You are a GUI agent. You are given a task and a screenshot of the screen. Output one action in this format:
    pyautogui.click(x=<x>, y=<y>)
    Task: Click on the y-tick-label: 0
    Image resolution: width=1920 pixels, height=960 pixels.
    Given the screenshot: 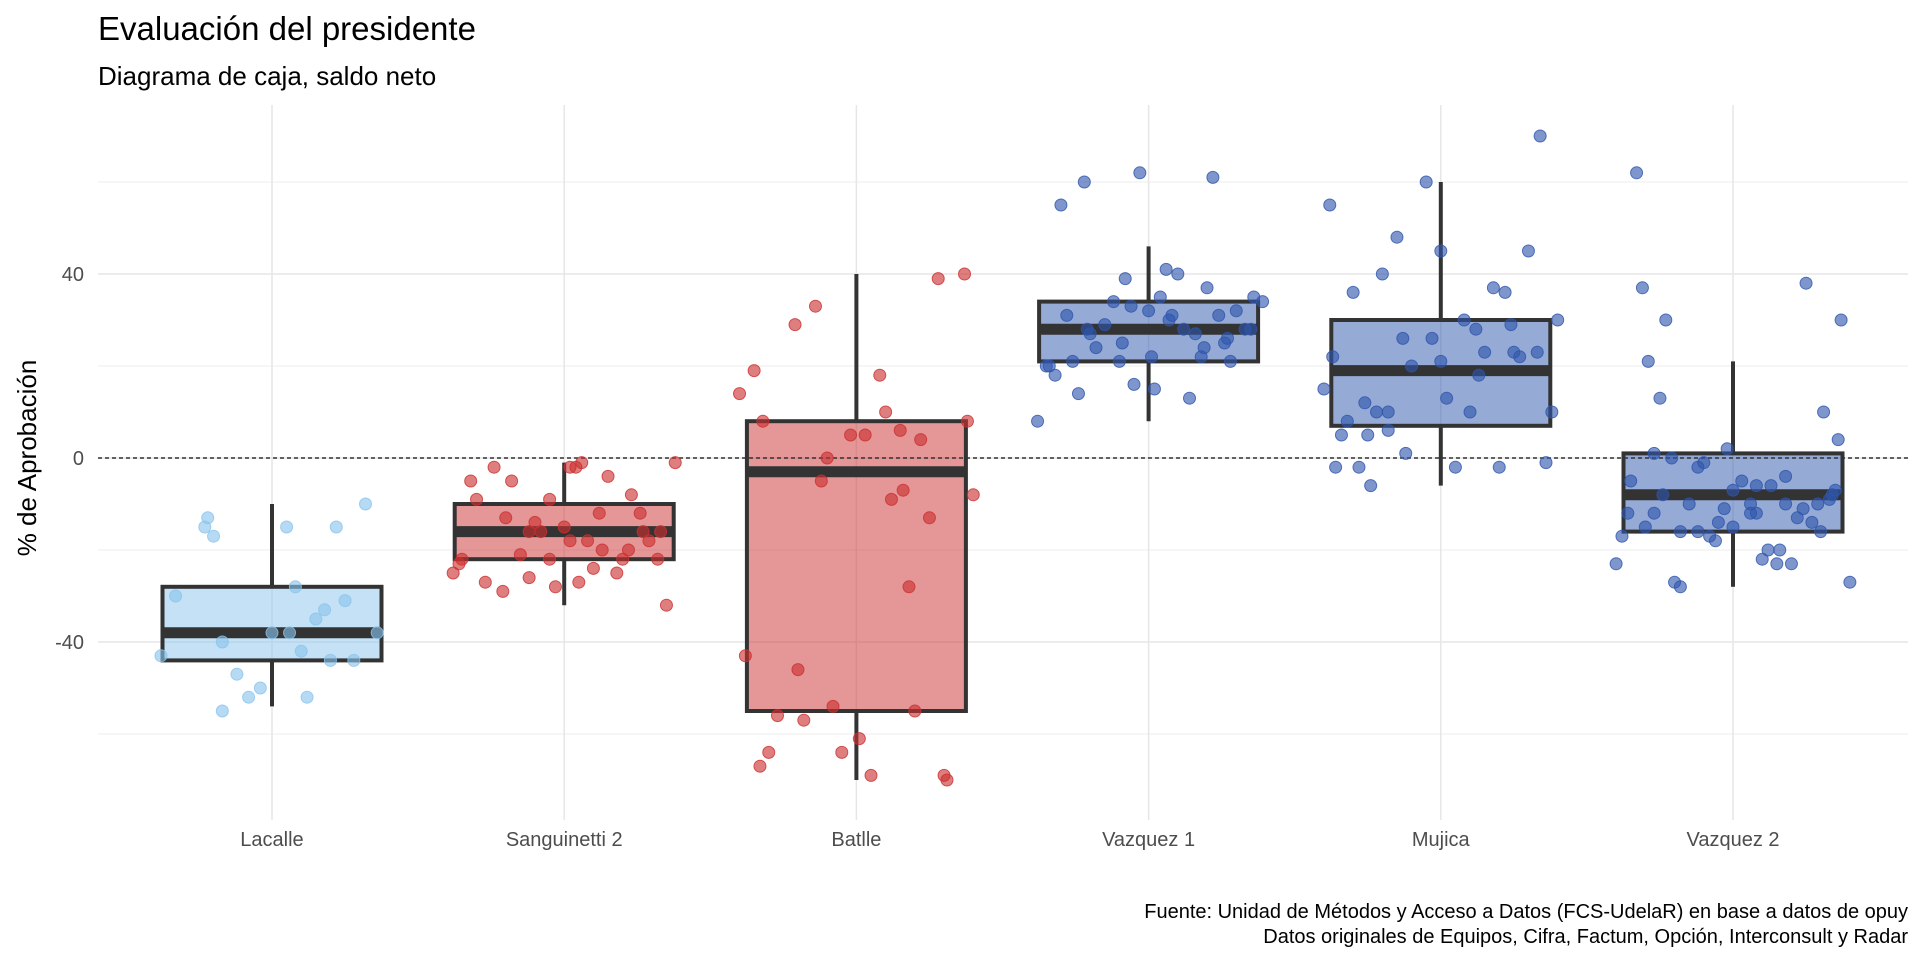 What is the action you would take?
    pyautogui.click(x=78, y=459)
    